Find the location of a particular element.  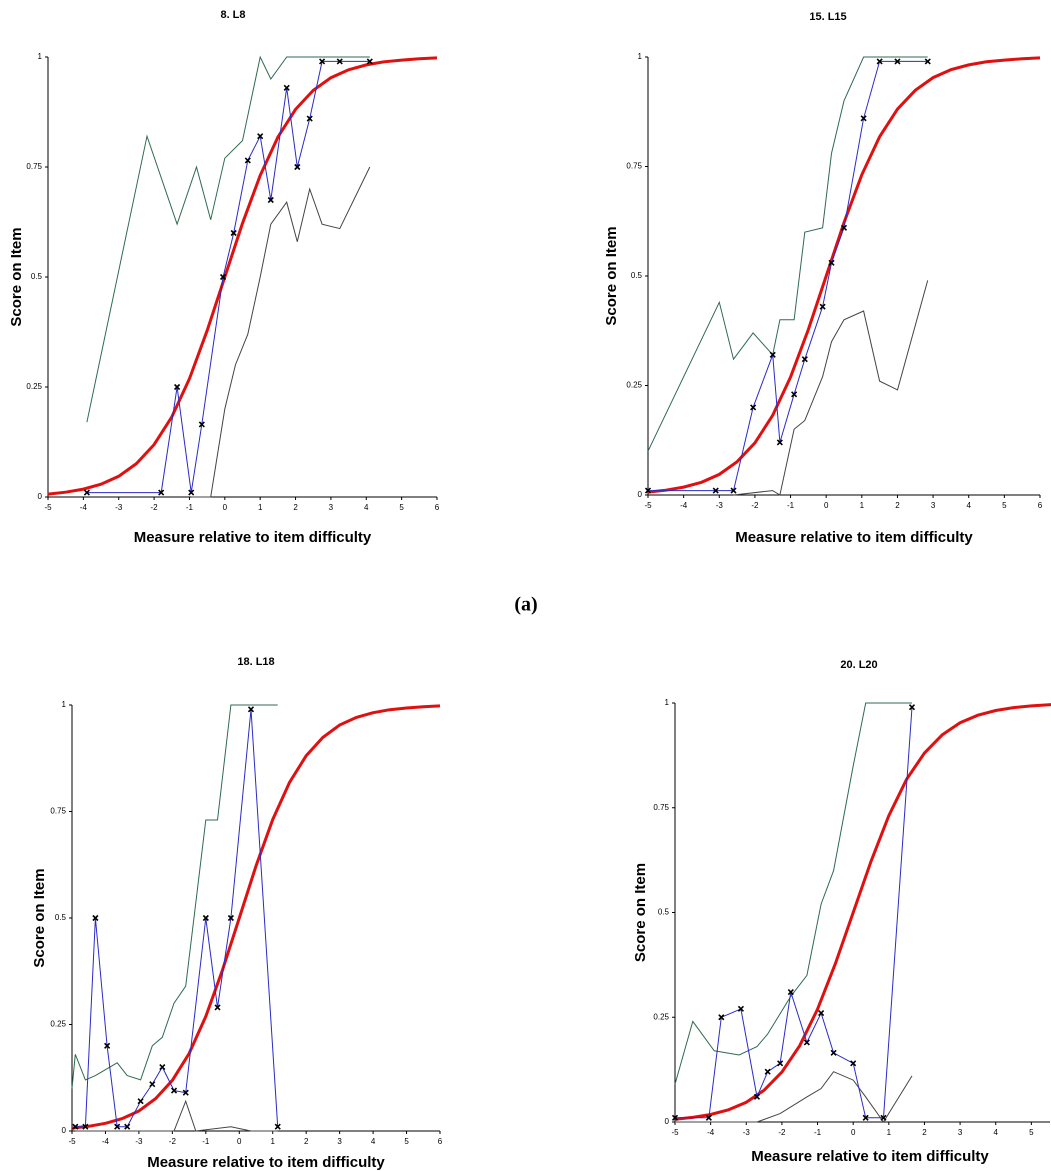

chart-title: 8. L8 is located at coordinates (232, 15).